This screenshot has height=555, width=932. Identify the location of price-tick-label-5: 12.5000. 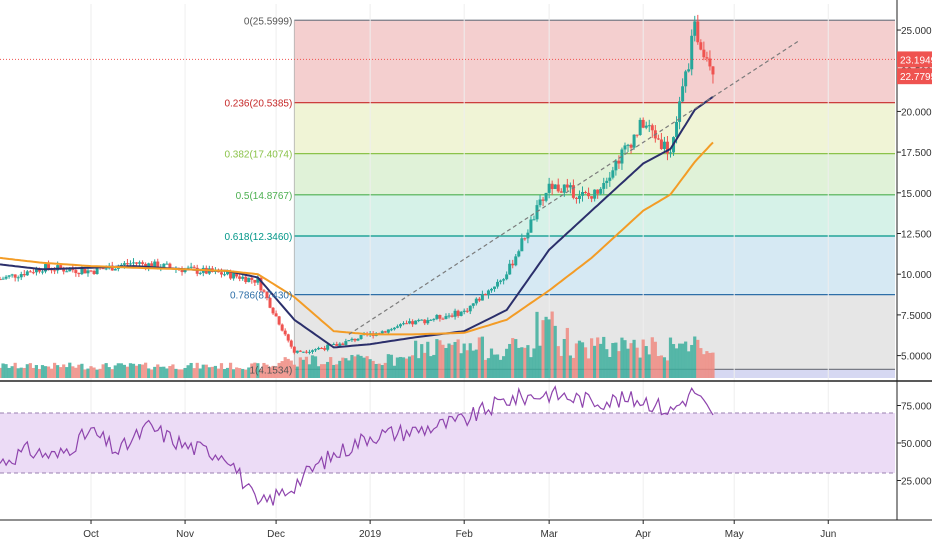
(916, 235).